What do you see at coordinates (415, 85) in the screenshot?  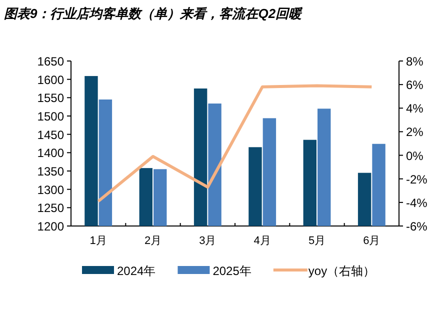 I see `y2-tick-label: 6%` at bounding box center [415, 85].